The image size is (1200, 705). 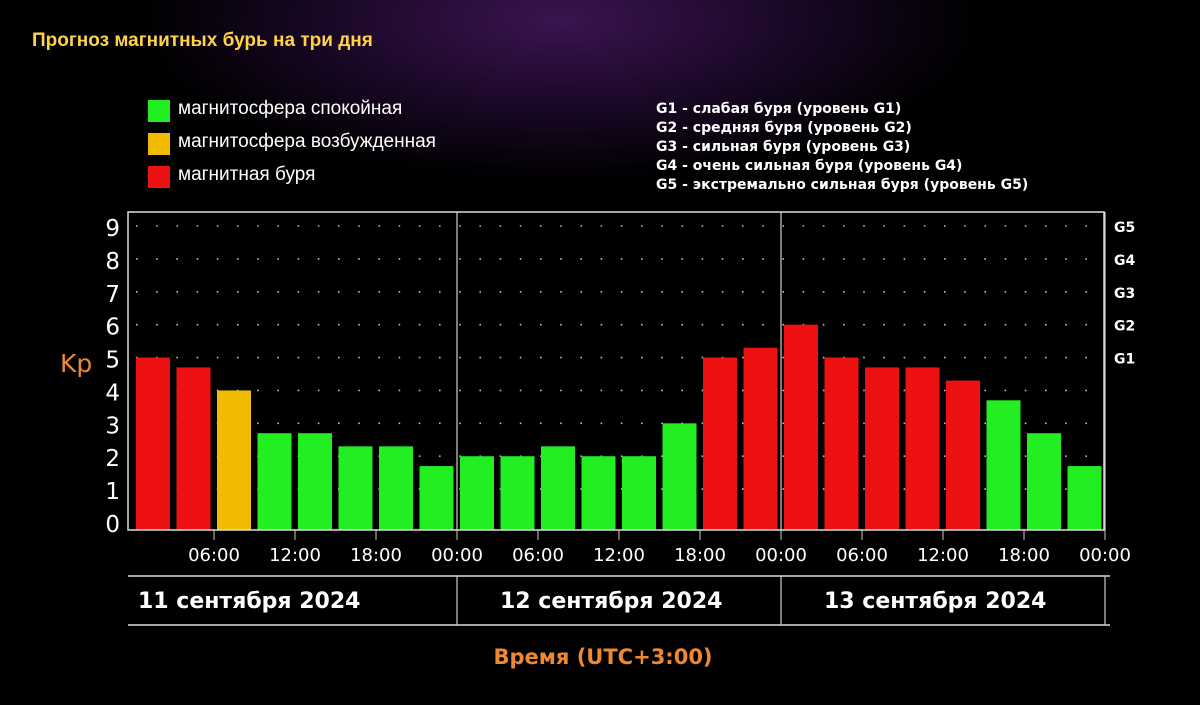 What do you see at coordinates (602, 657) in the screenshot?
I see `x-axis-label: Время (UTC+3:00)` at bounding box center [602, 657].